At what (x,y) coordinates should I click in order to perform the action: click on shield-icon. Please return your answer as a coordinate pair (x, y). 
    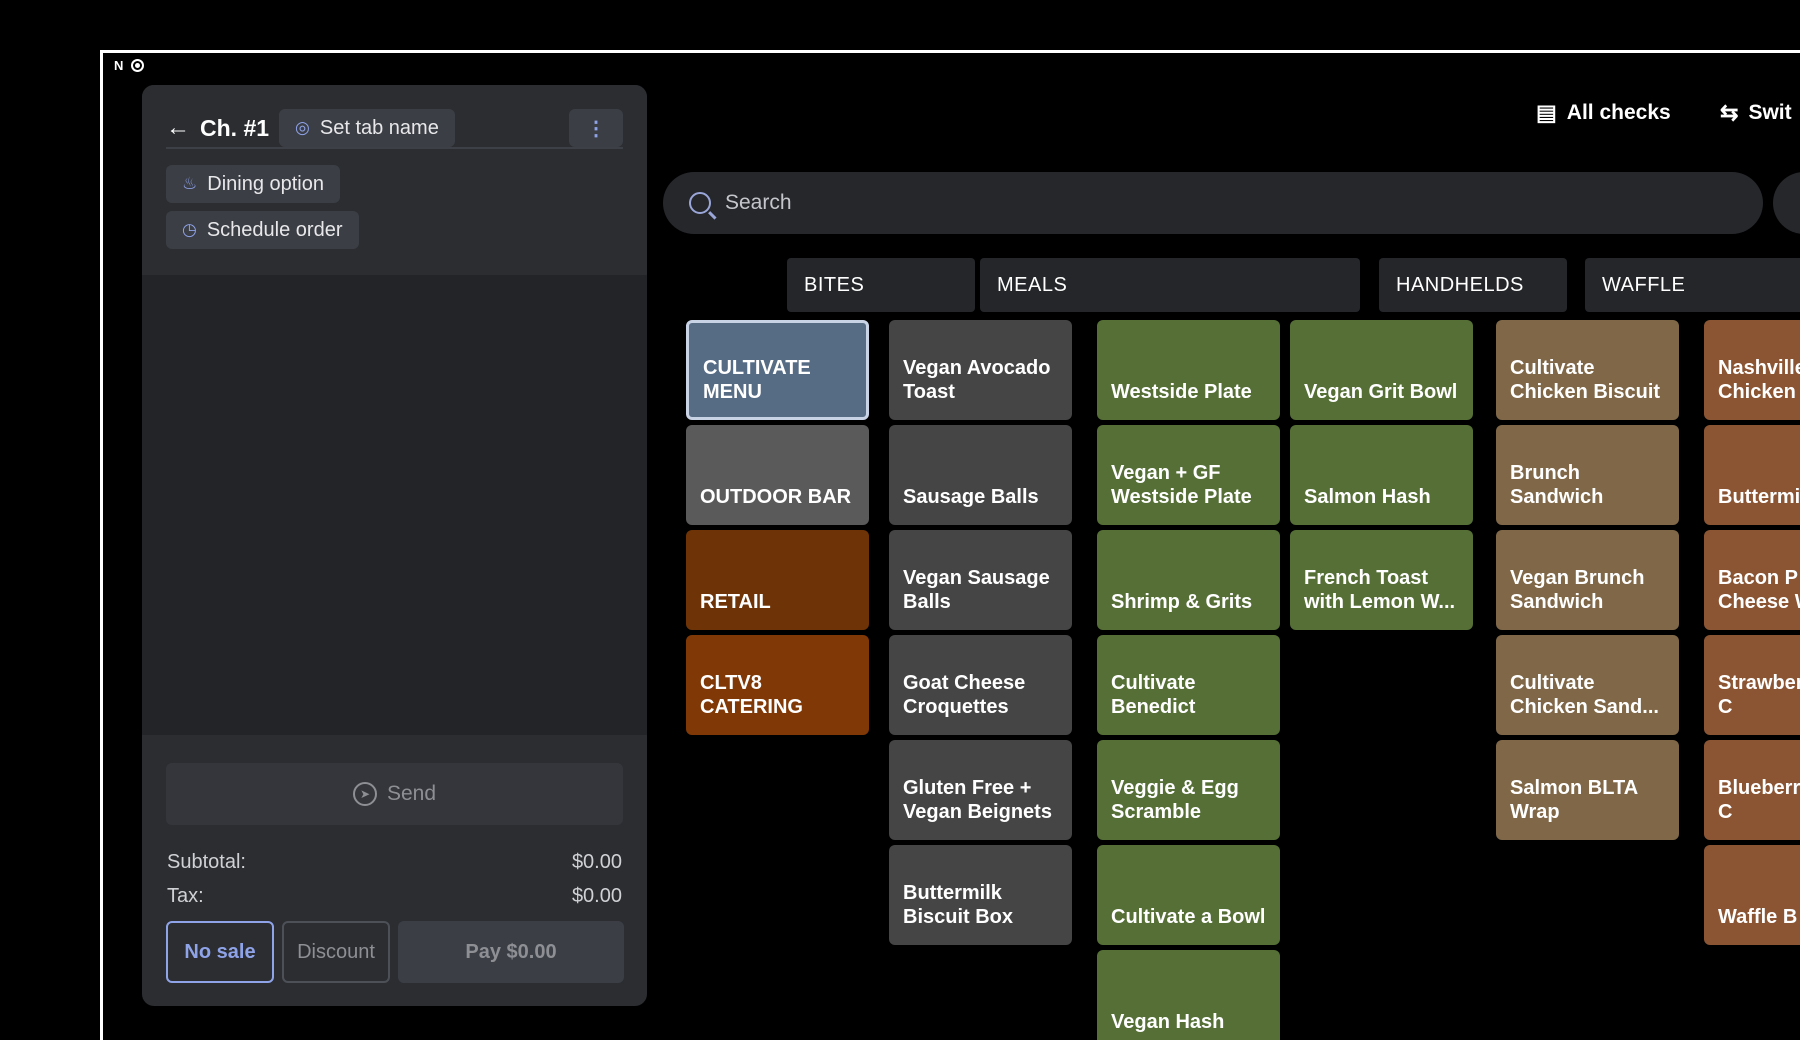
    Looking at the image, I should click on (138, 65).